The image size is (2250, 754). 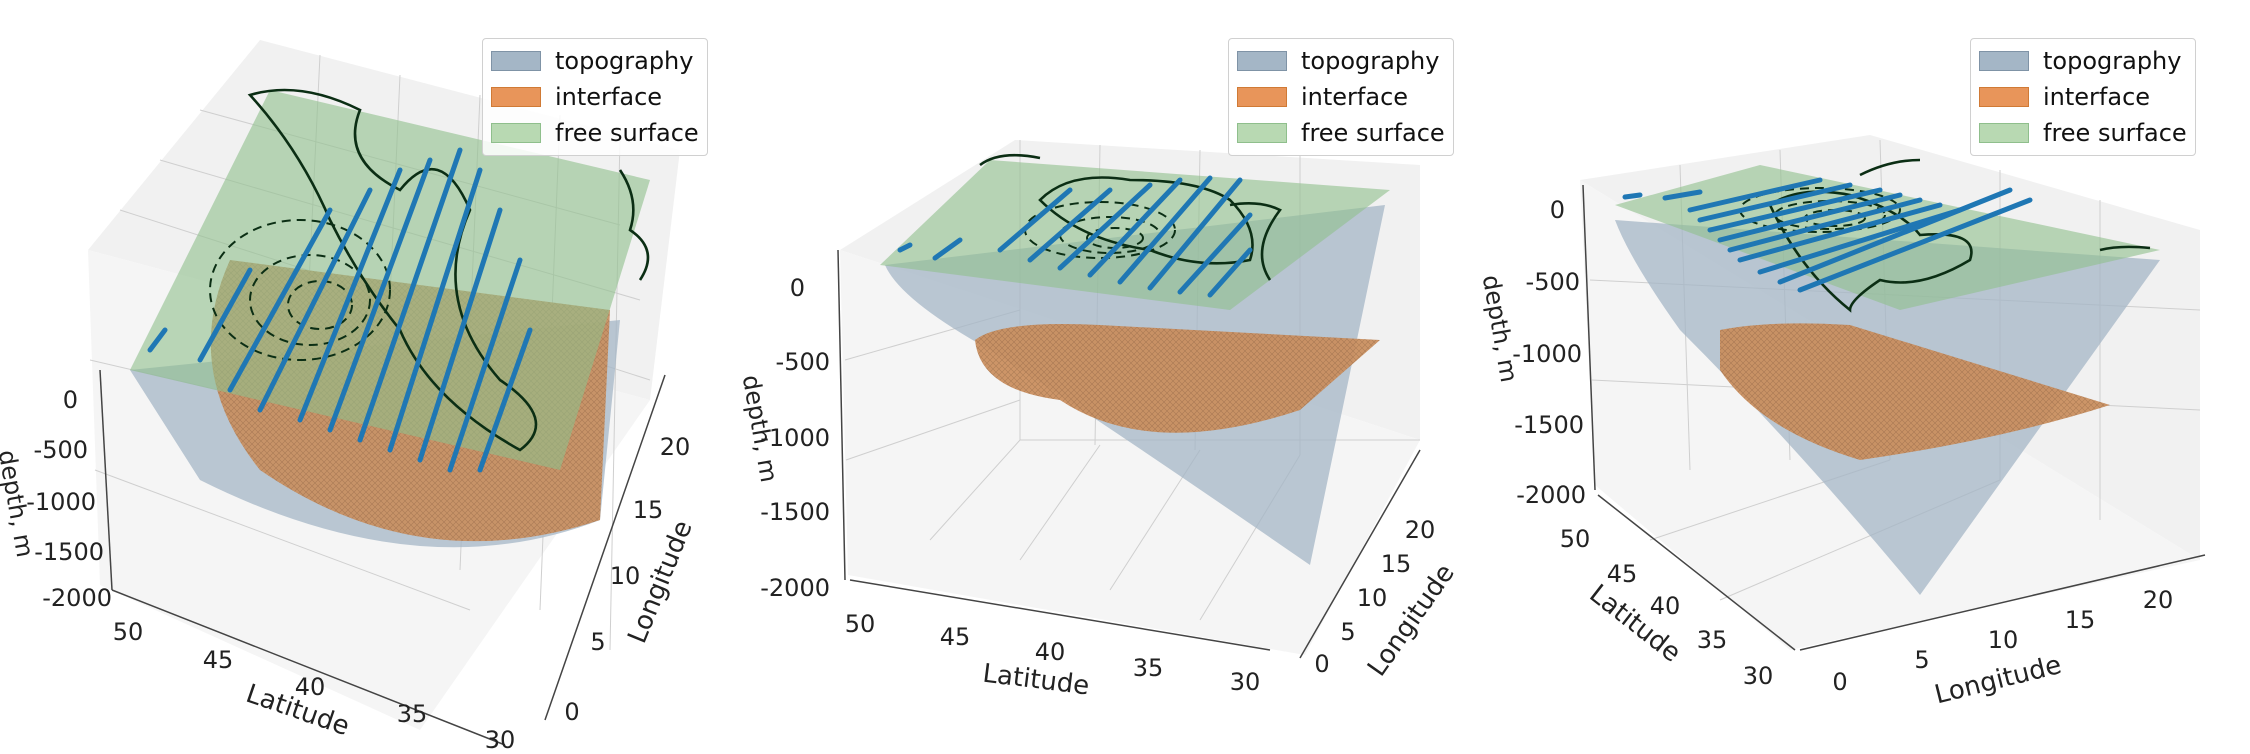 What do you see at coordinates (308, 667) in the screenshot?
I see `panel-1-x-axis` at bounding box center [308, 667].